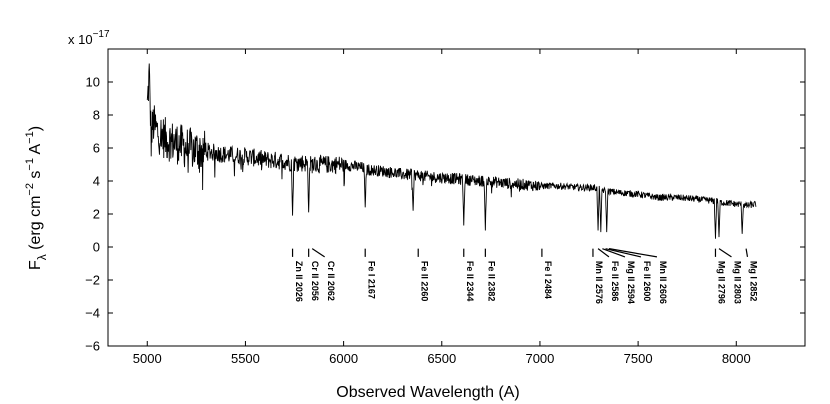 This screenshot has height=404, width=830. What do you see at coordinates (35, 177) in the screenshot?
I see `y-axis-title-mid1: s` at bounding box center [35, 177].